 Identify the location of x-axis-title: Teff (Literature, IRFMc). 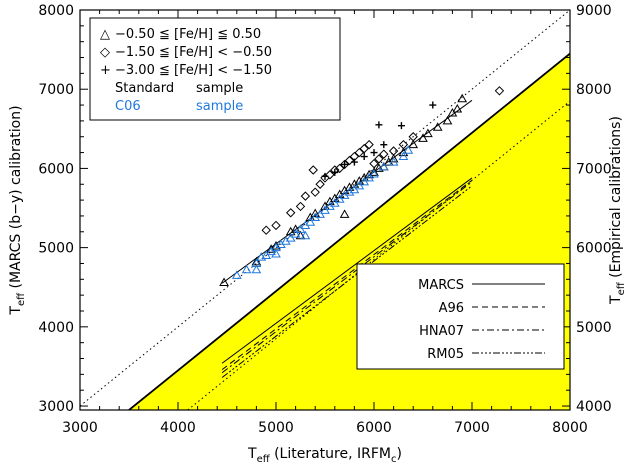
(324, 455).